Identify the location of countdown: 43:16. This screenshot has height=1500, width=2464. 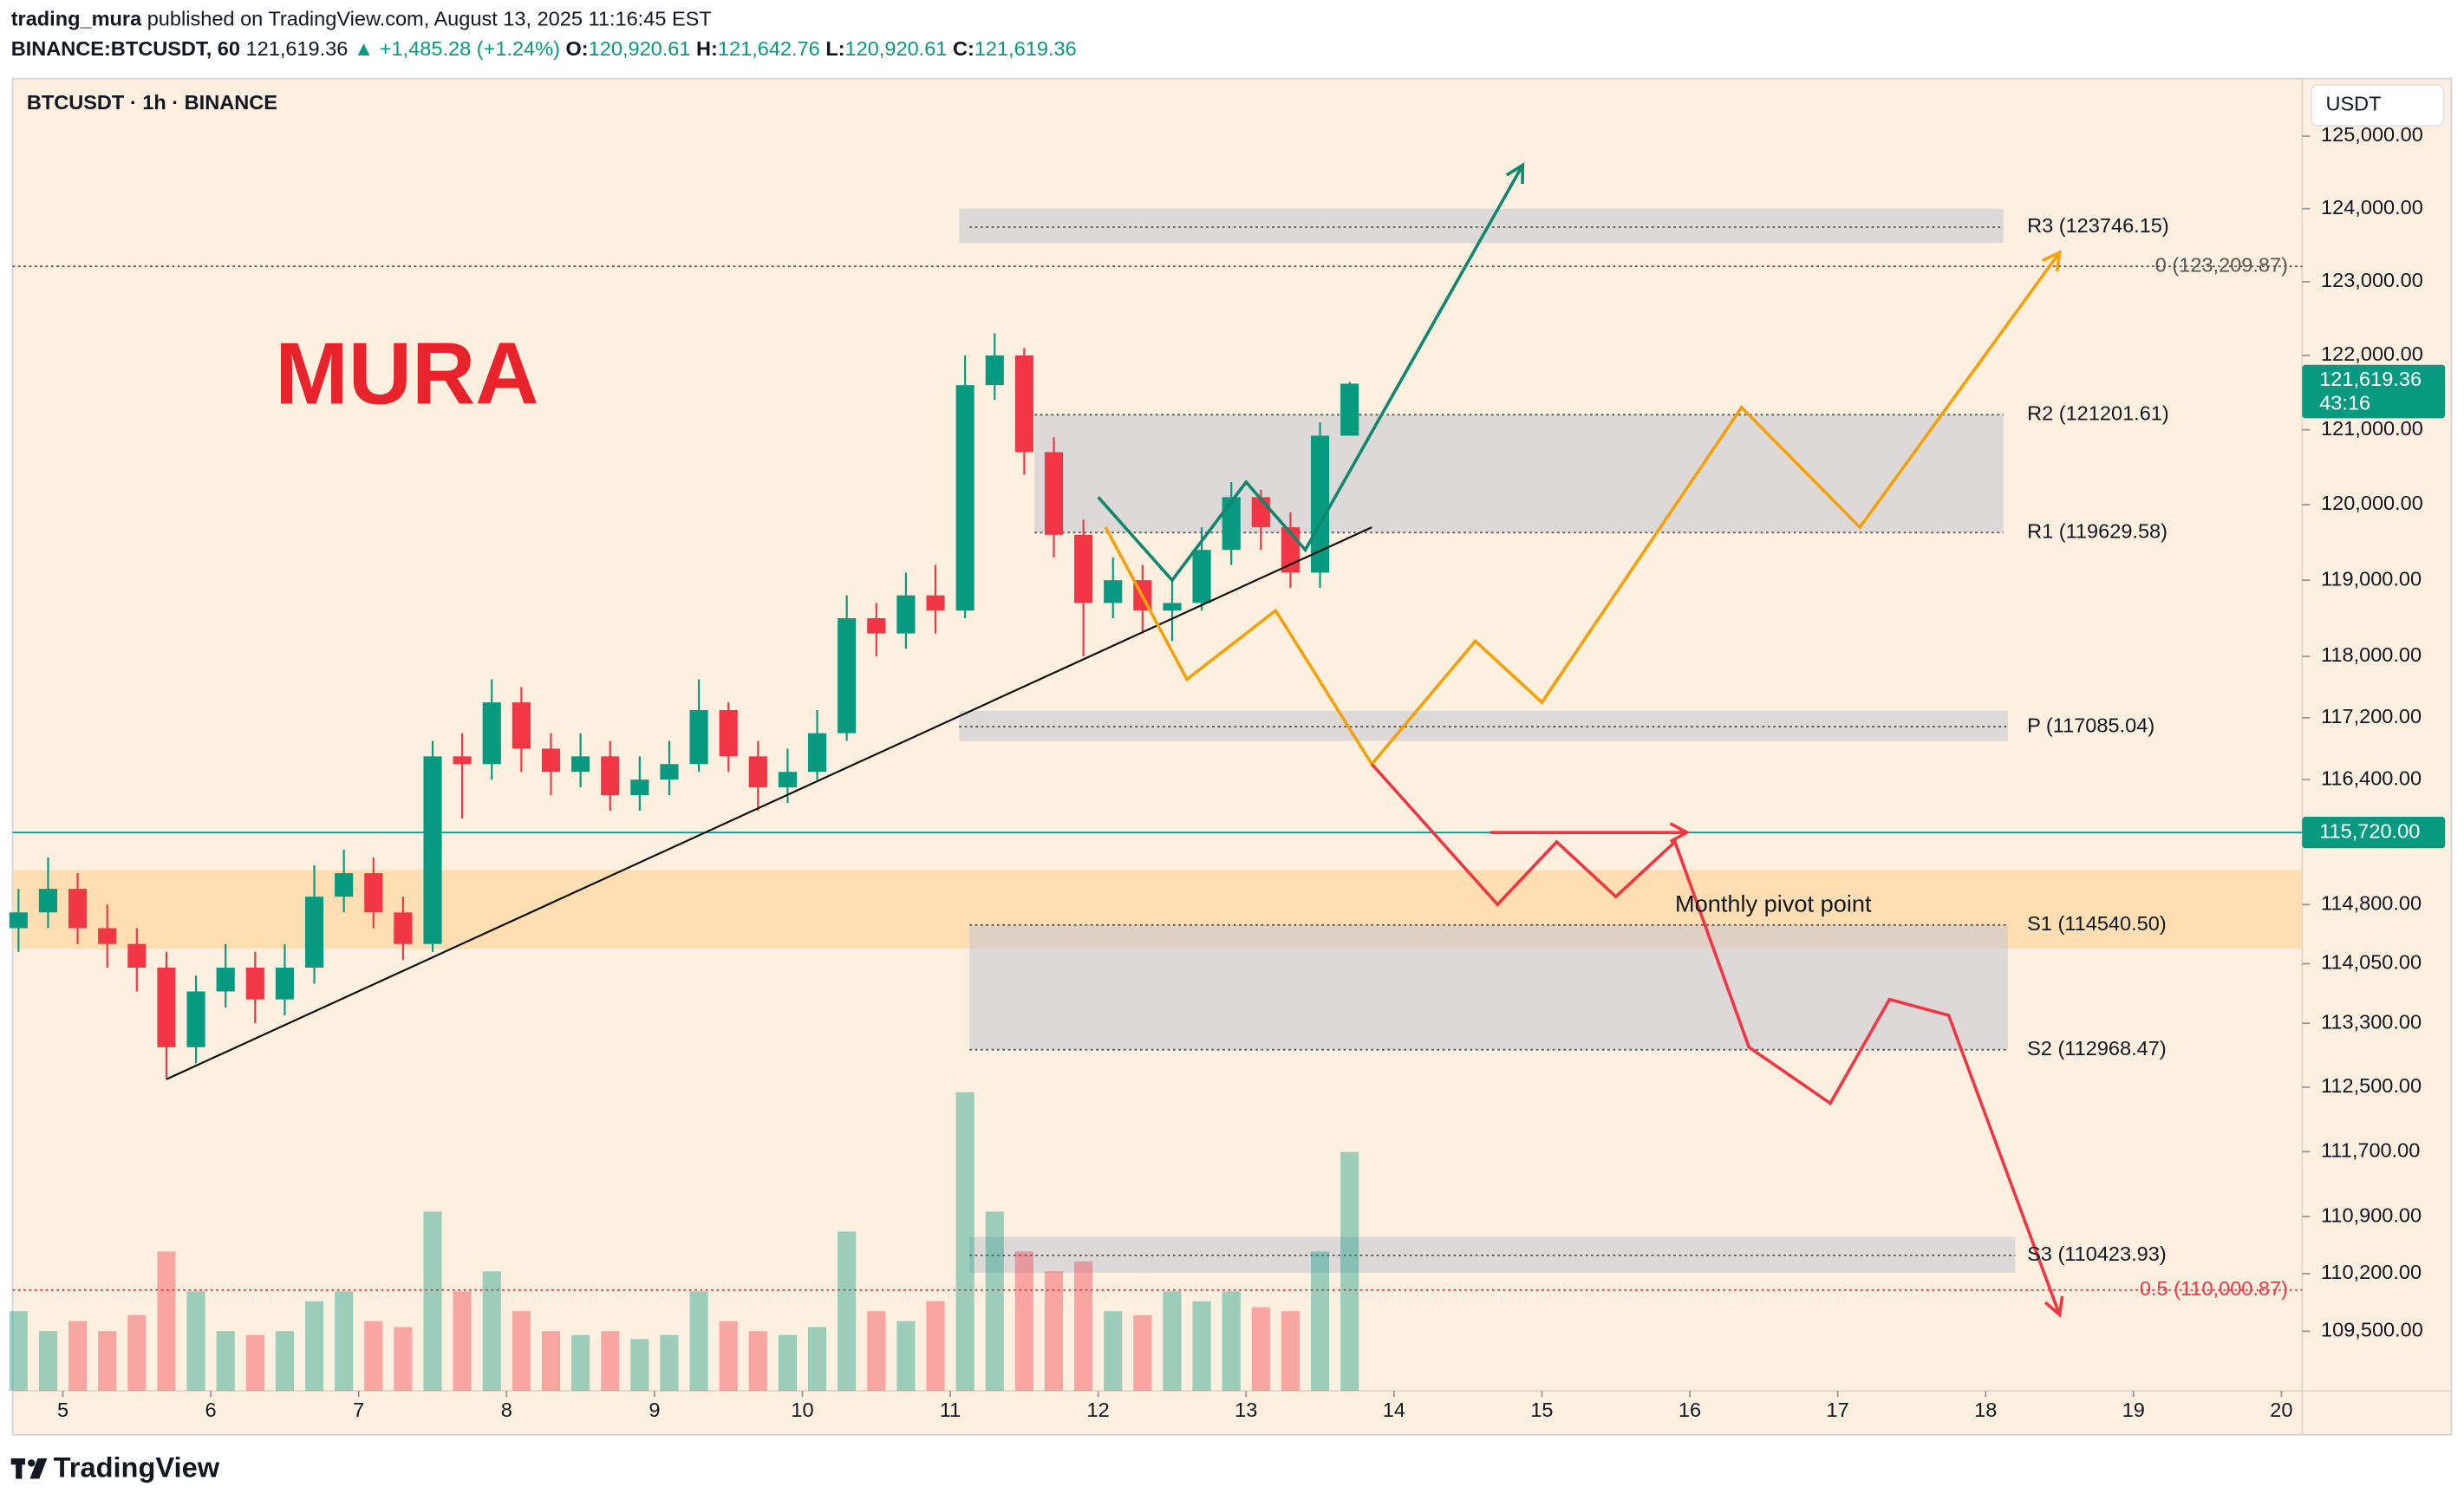
(2344, 402).